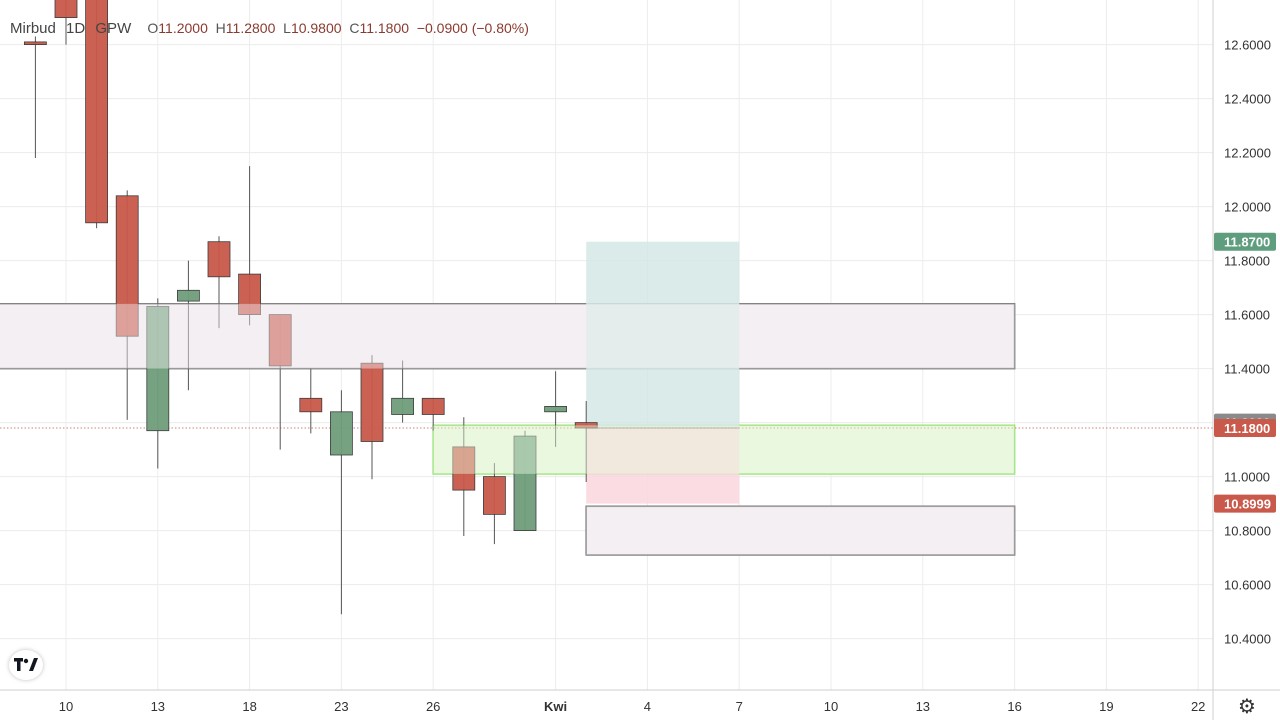  Describe the element at coordinates (33, 28) in the screenshot. I see `legend-symbol: Mirbud` at that location.